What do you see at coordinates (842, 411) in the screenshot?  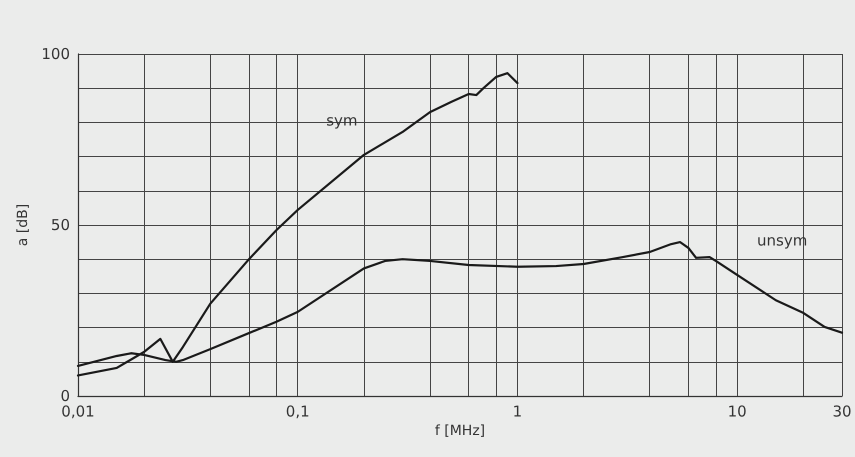 I see `x-tick-label: 30` at bounding box center [842, 411].